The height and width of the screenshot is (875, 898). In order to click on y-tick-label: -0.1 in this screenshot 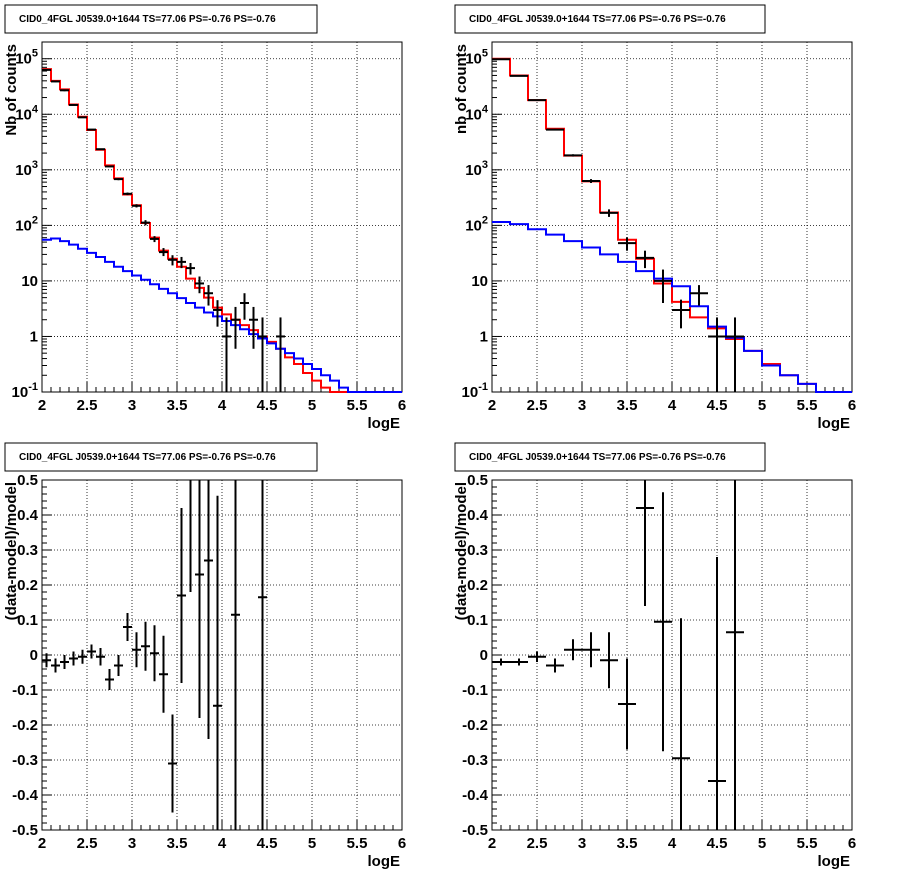, I will do `click(475, 690)`.